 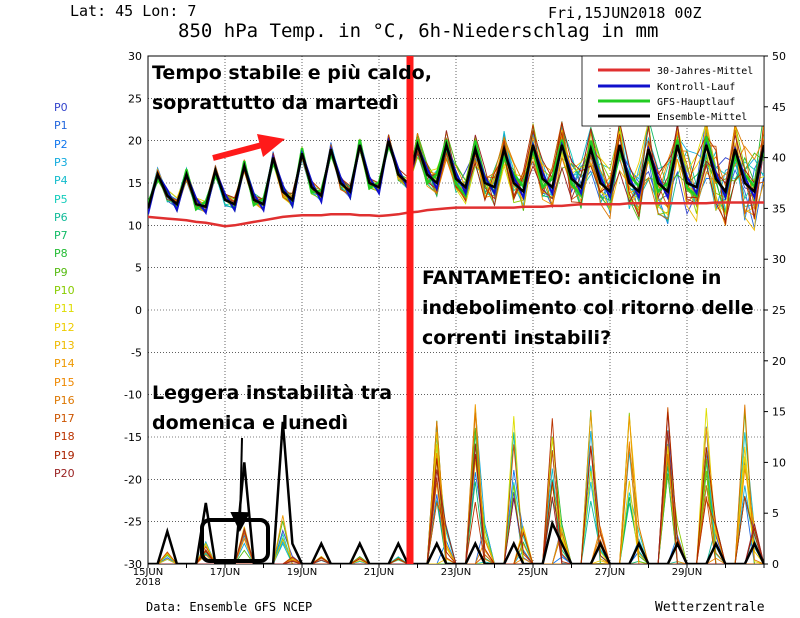 What do you see at coordinates (148, 572) in the screenshot?
I see `x-tick-label: 15JUN` at bounding box center [148, 572].